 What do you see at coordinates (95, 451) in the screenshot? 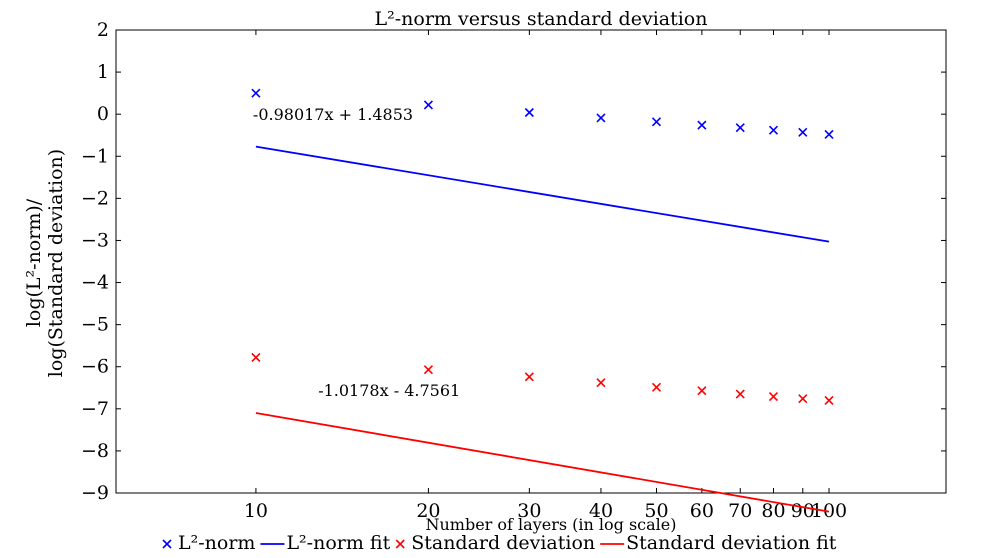
I see `y-tick-label: −8` at bounding box center [95, 451].